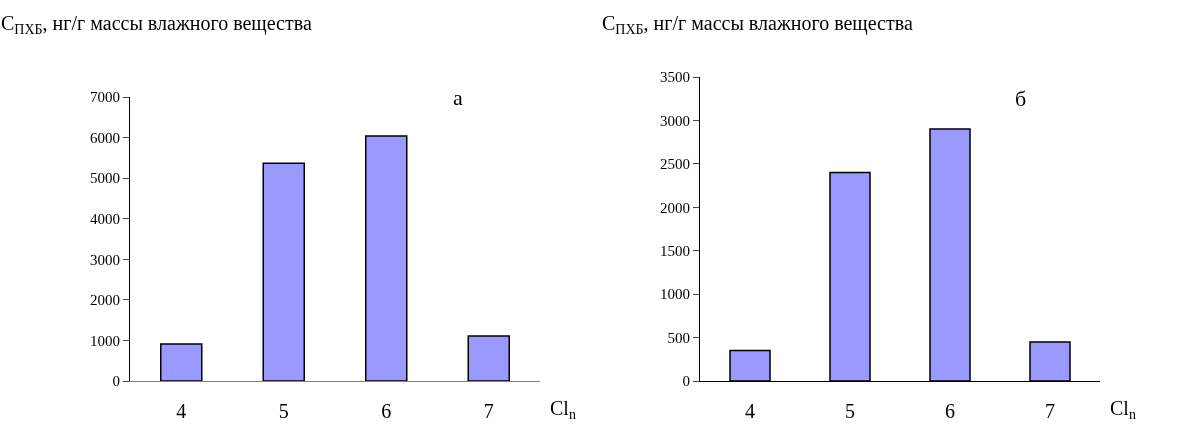  Describe the element at coordinates (105, 137) in the screenshot. I see `y-tick-label: 6000` at that location.